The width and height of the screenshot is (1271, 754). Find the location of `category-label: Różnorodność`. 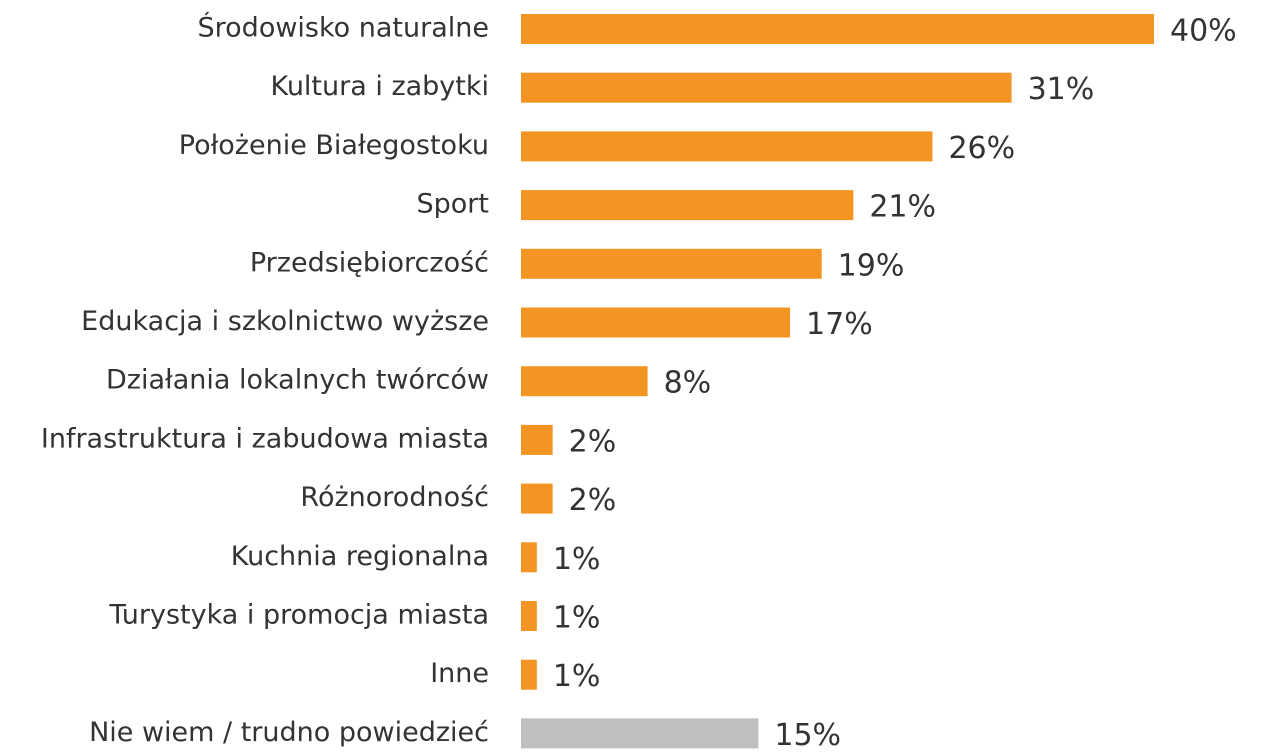

category-label: Różnorodność is located at coordinates (394, 497).